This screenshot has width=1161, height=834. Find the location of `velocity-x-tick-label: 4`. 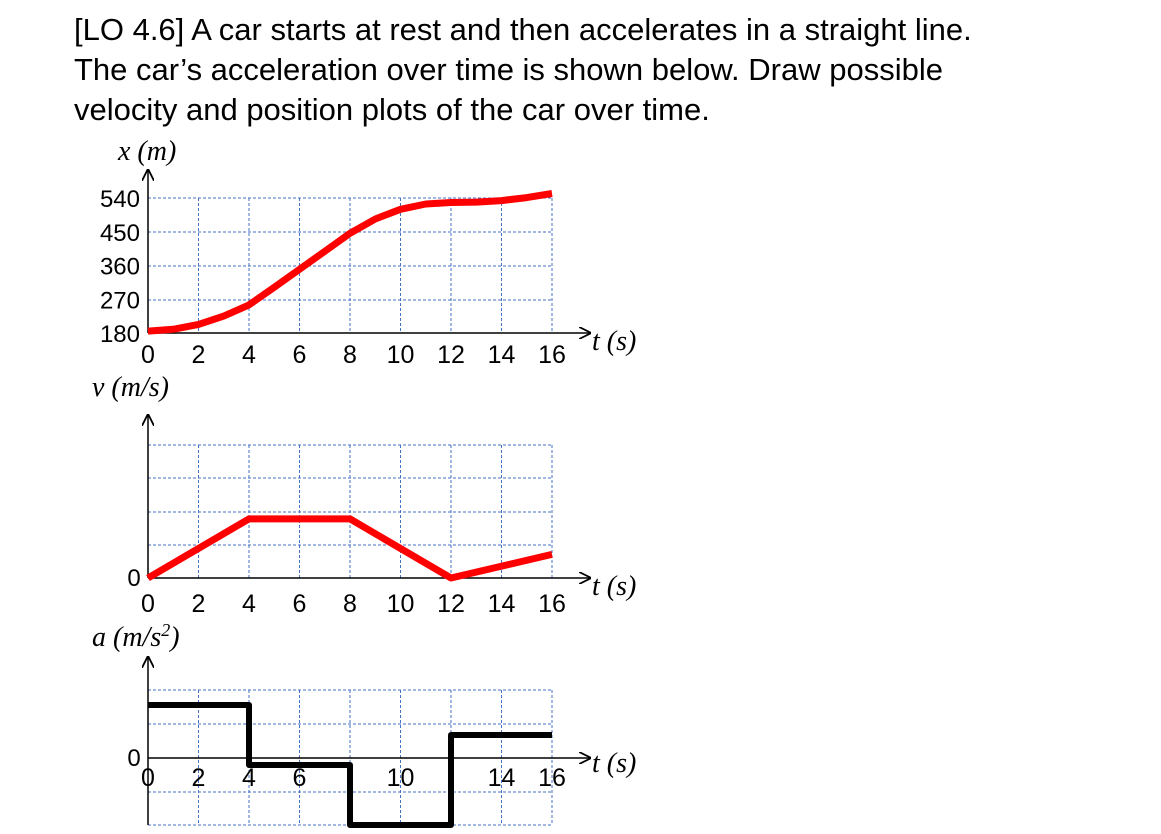

velocity-x-tick-label: 4 is located at coordinates (249, 604).